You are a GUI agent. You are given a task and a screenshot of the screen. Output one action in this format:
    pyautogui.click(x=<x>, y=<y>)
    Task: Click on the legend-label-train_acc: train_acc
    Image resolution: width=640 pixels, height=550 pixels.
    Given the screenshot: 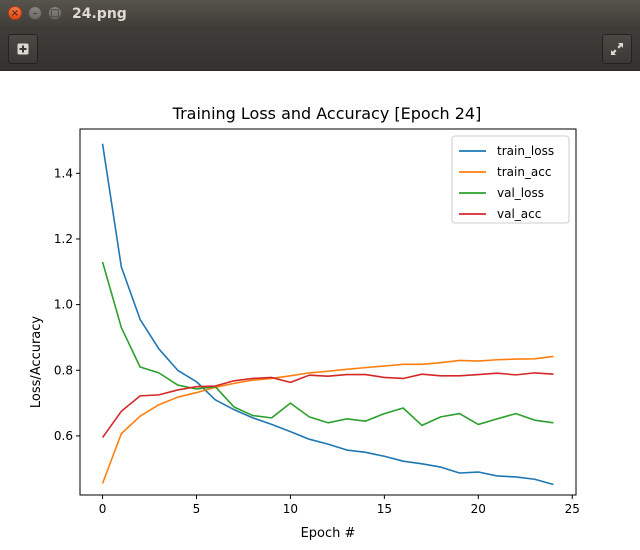 What is the action you would take?
    pyautogui.click(x=524, y=172)
    